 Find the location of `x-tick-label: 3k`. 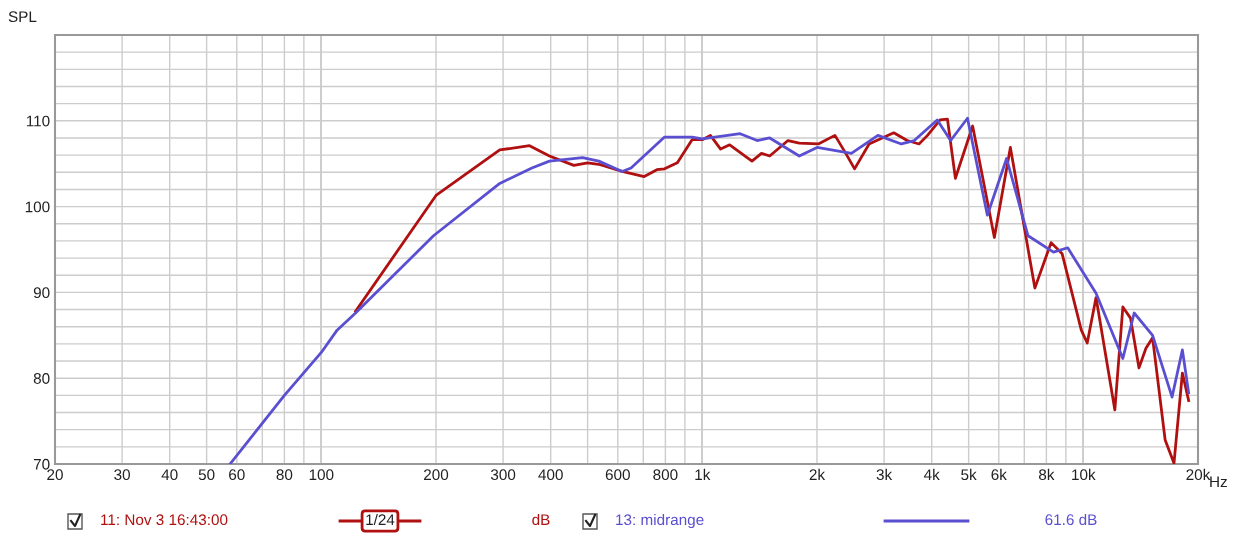

x-tick-label: 3k is located at coordinates (884, 474).